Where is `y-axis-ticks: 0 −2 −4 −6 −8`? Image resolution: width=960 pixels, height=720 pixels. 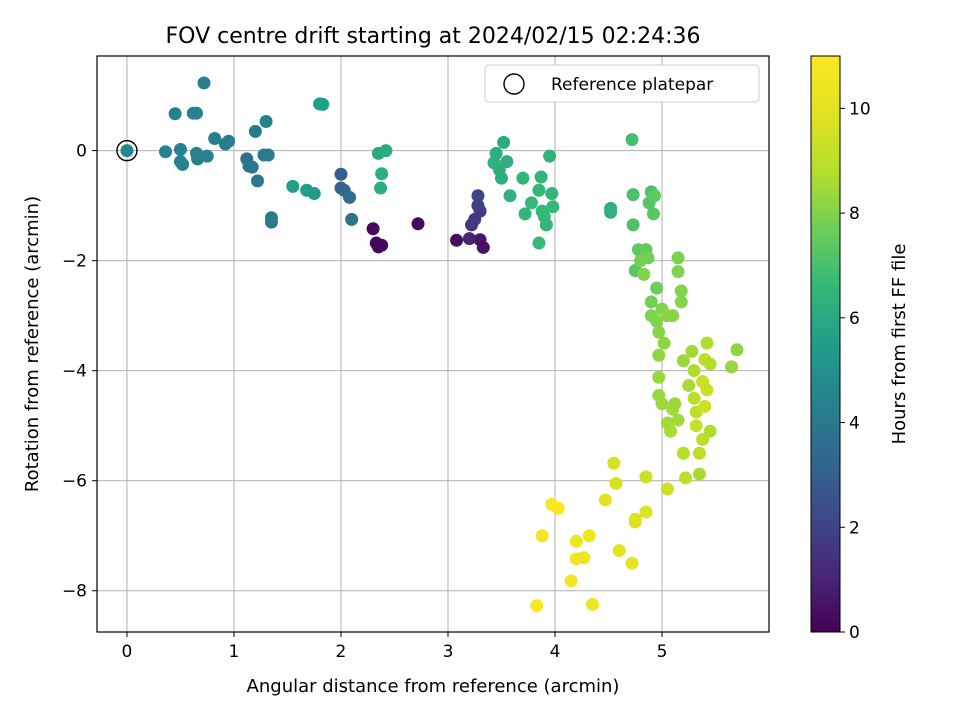
y-axis-ticks: 0 −2 −4 −6 −8 is located at coordinates (79, 372).